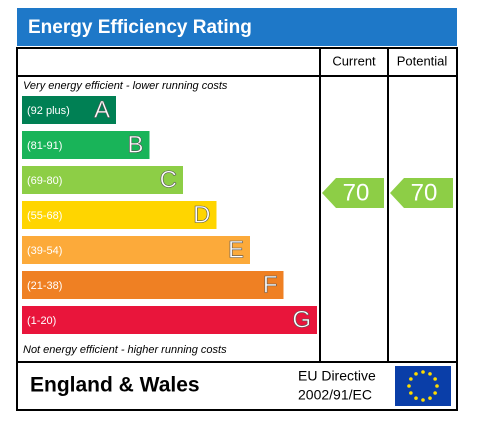 Image resolution: width=479 pixels, height=442 pixels. What do you see at coordinates (115, 385) in the screenshot?
I see `region: England & Wales` at bounding box center [115, 385].